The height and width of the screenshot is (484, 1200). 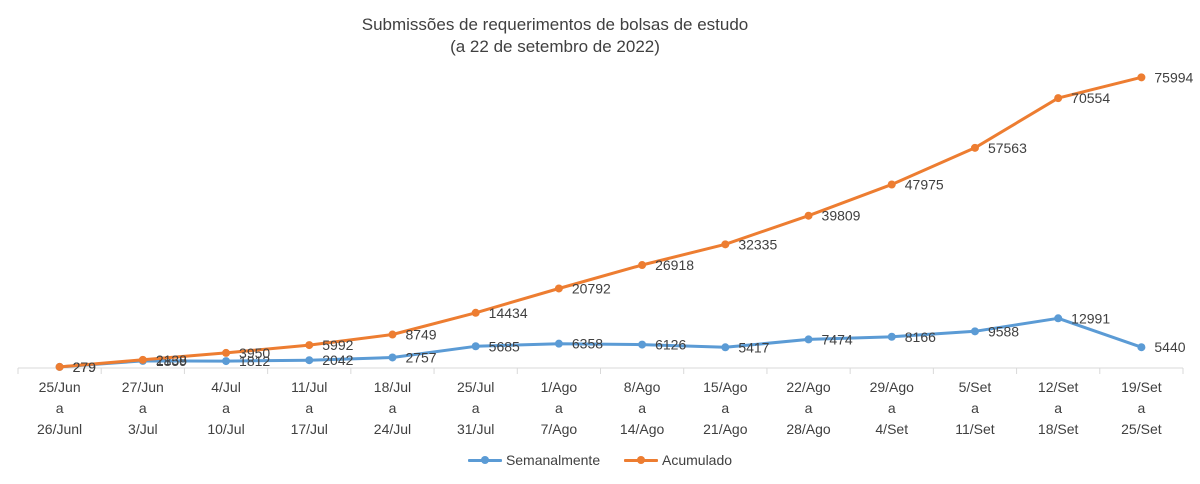 I want to click on data-label-semanalmente: 5685, so click(x=504, y=346).